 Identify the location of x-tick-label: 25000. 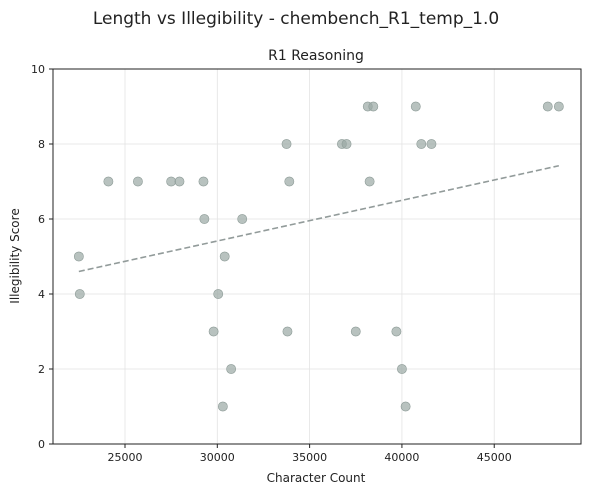
(125, 457).